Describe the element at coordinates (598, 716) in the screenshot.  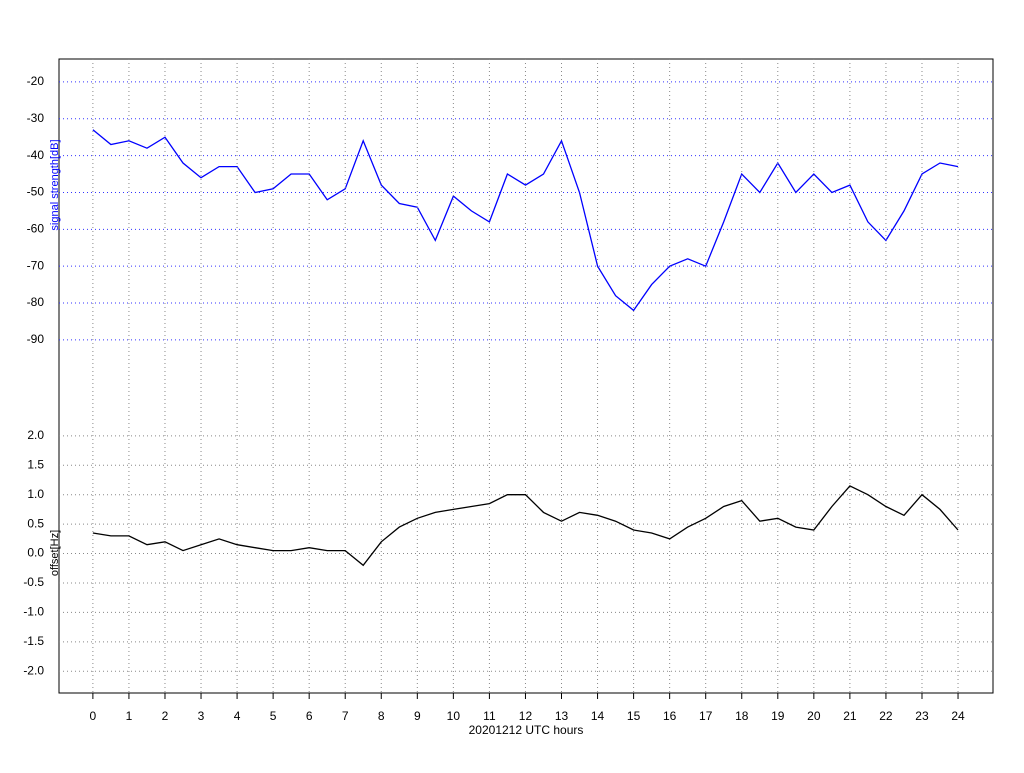
I see `x-tick-label: 14` at that location.